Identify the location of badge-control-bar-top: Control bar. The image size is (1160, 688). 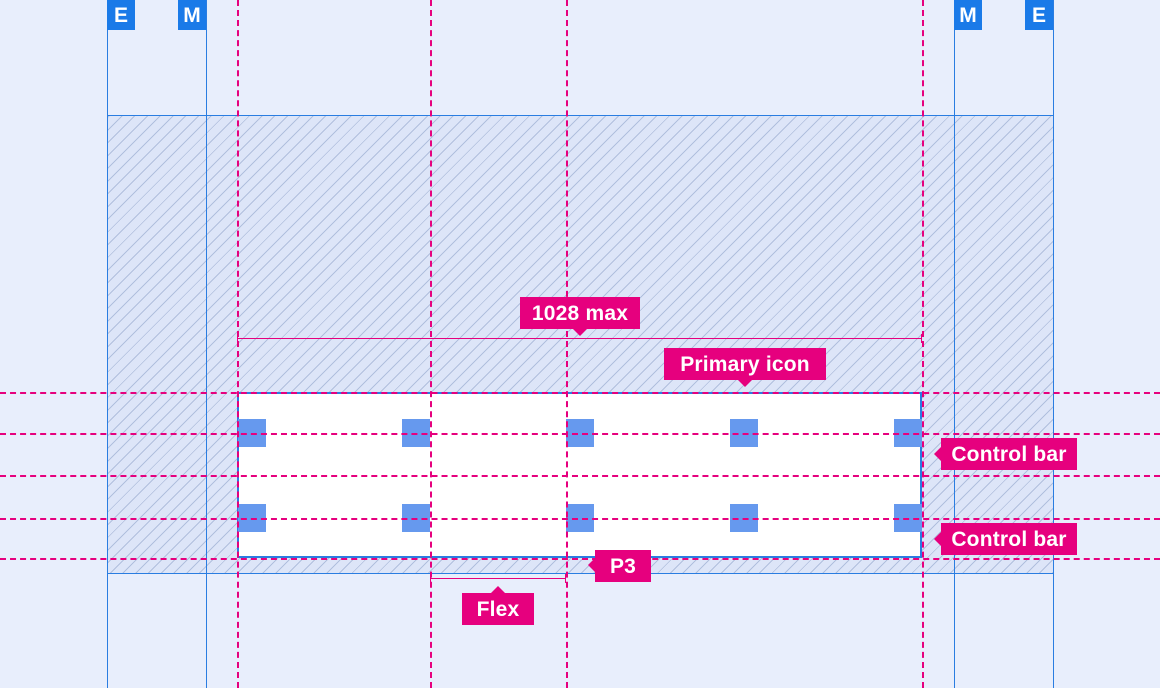
(1005, 454).